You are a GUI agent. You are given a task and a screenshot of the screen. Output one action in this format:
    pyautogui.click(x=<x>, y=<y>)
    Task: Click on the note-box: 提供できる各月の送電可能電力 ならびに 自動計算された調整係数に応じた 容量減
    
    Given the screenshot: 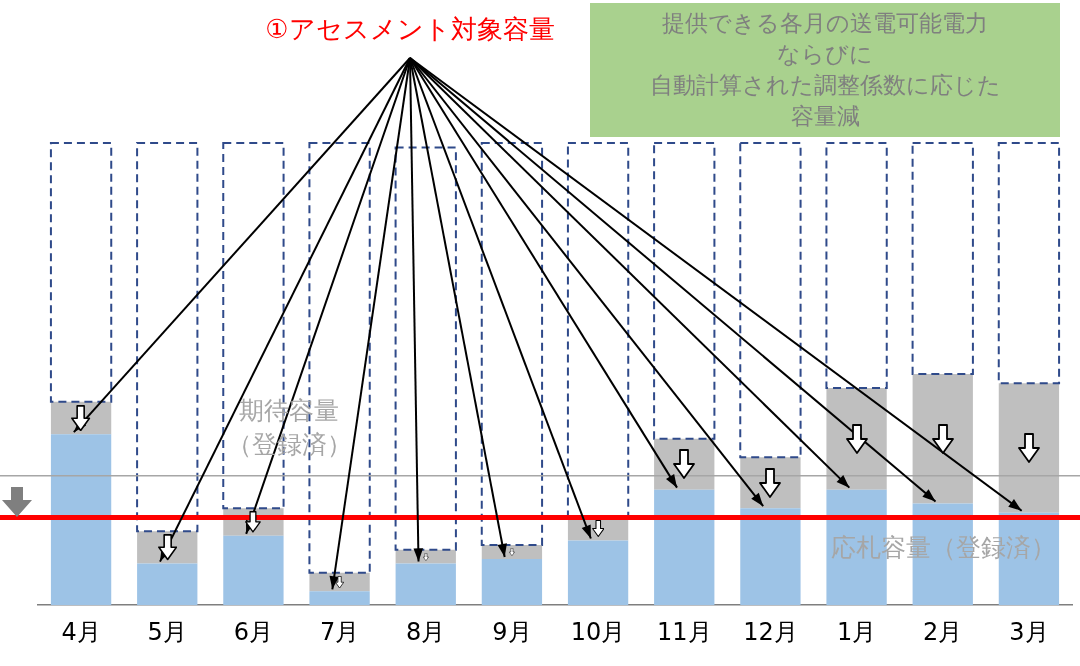 What is the action you would take?
    pyautogui.click(x=825, y=70)
    